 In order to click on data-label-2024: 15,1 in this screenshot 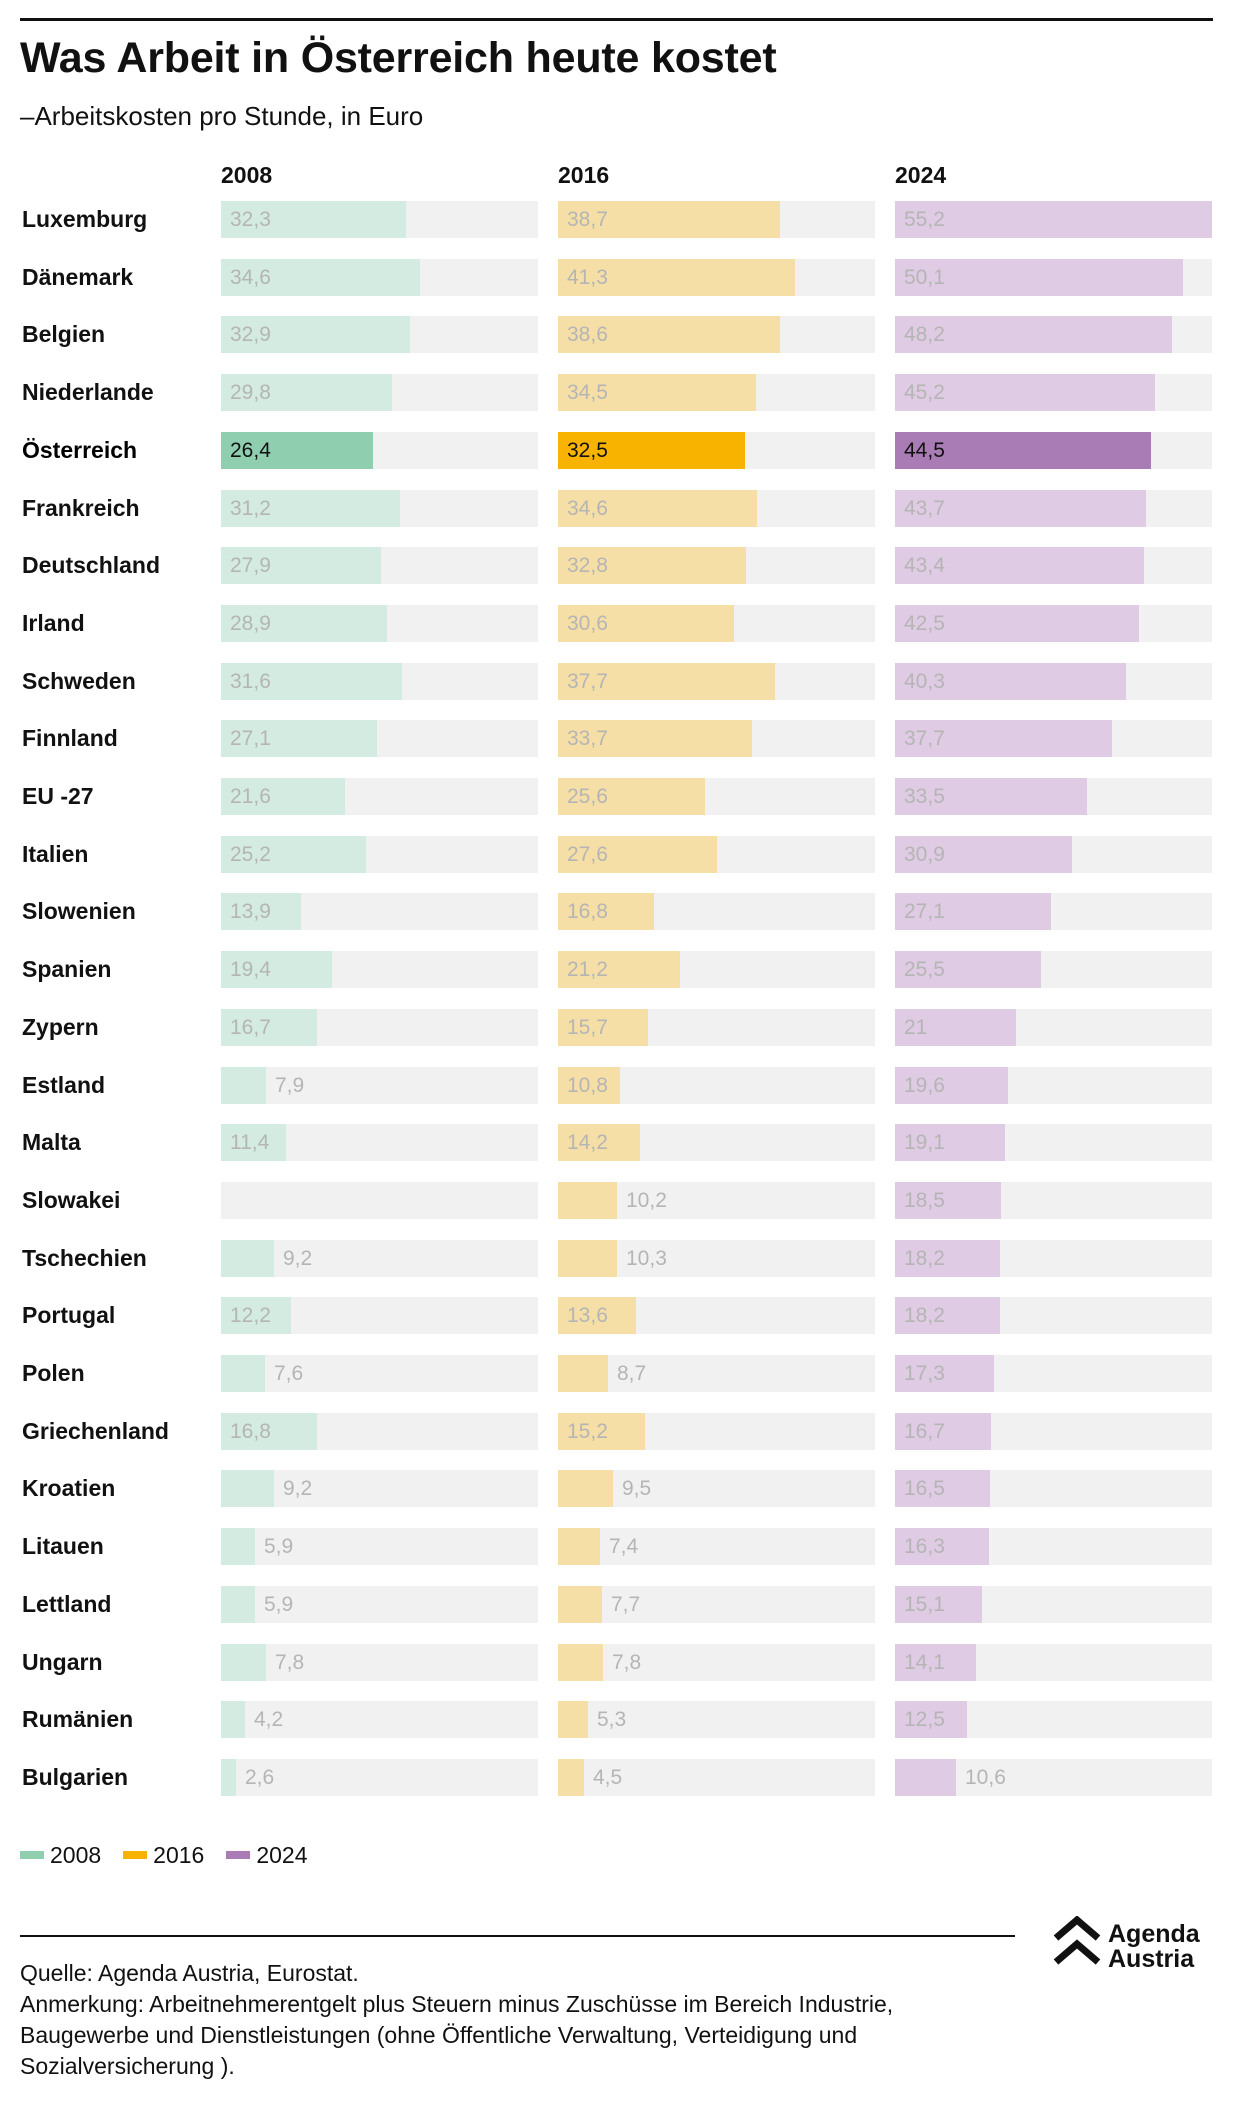, I will do `click(924, 1604)`.